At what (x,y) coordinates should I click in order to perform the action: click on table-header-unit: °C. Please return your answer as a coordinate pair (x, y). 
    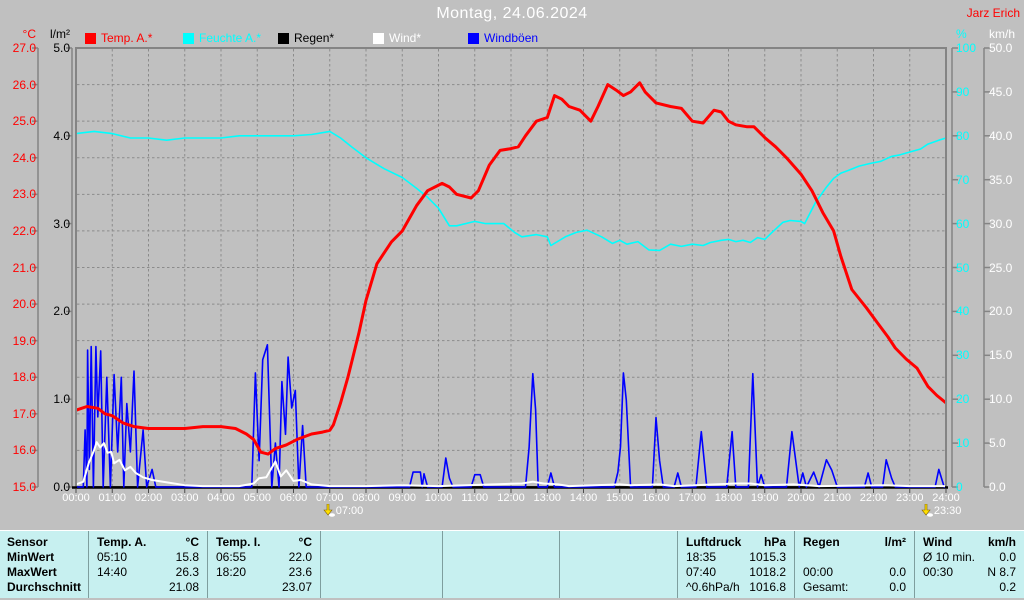
    Looking at the image, I should click on (192, 542).